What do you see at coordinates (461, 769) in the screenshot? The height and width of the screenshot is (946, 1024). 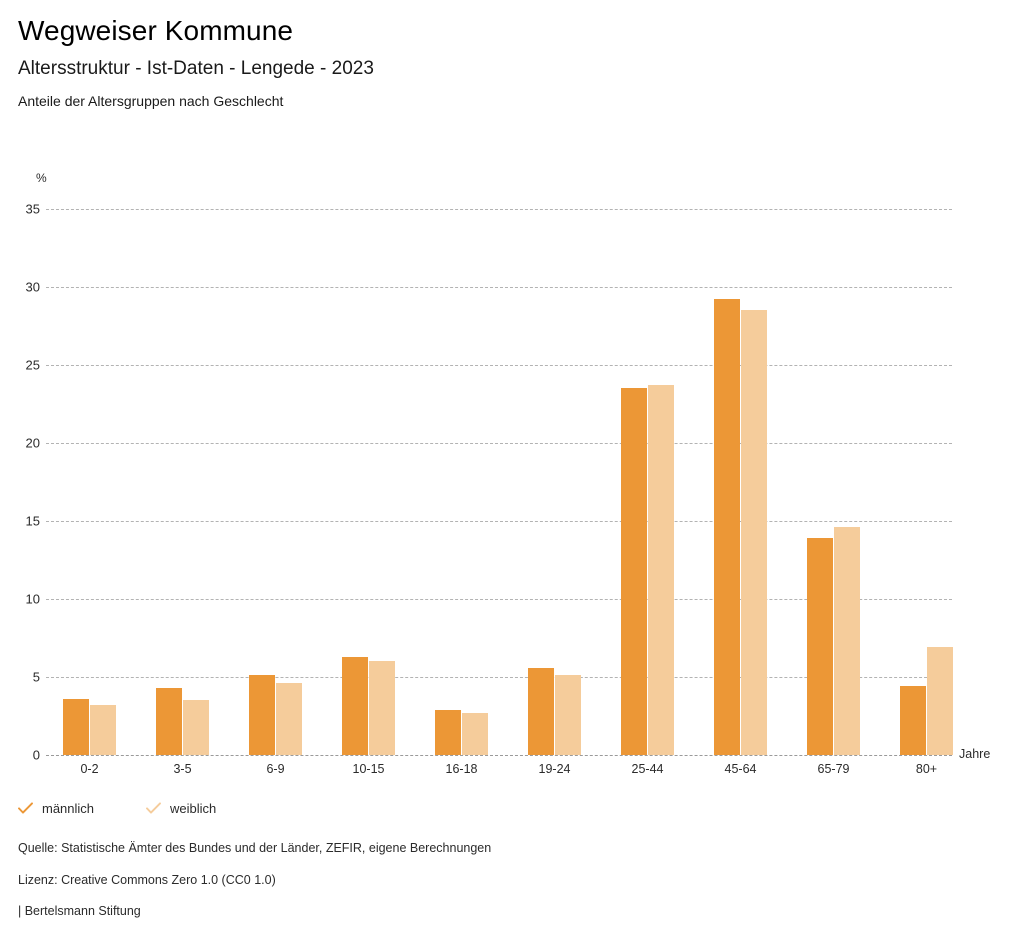 I see `x-axis-tick-label: 16-18` at bounding box center [461, 769].